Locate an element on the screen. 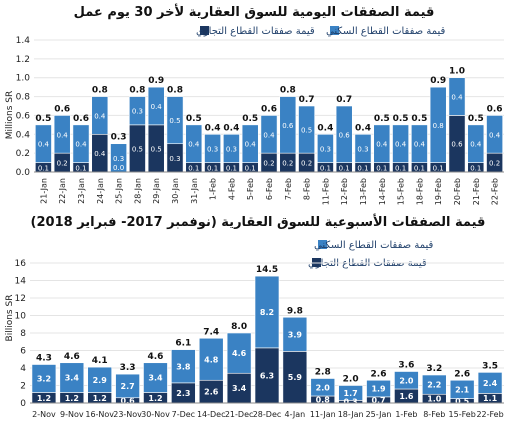 The width and height of the screenshot is (508, 429). data-label-commercial: 2.3 is located at coordinates (183, 393).